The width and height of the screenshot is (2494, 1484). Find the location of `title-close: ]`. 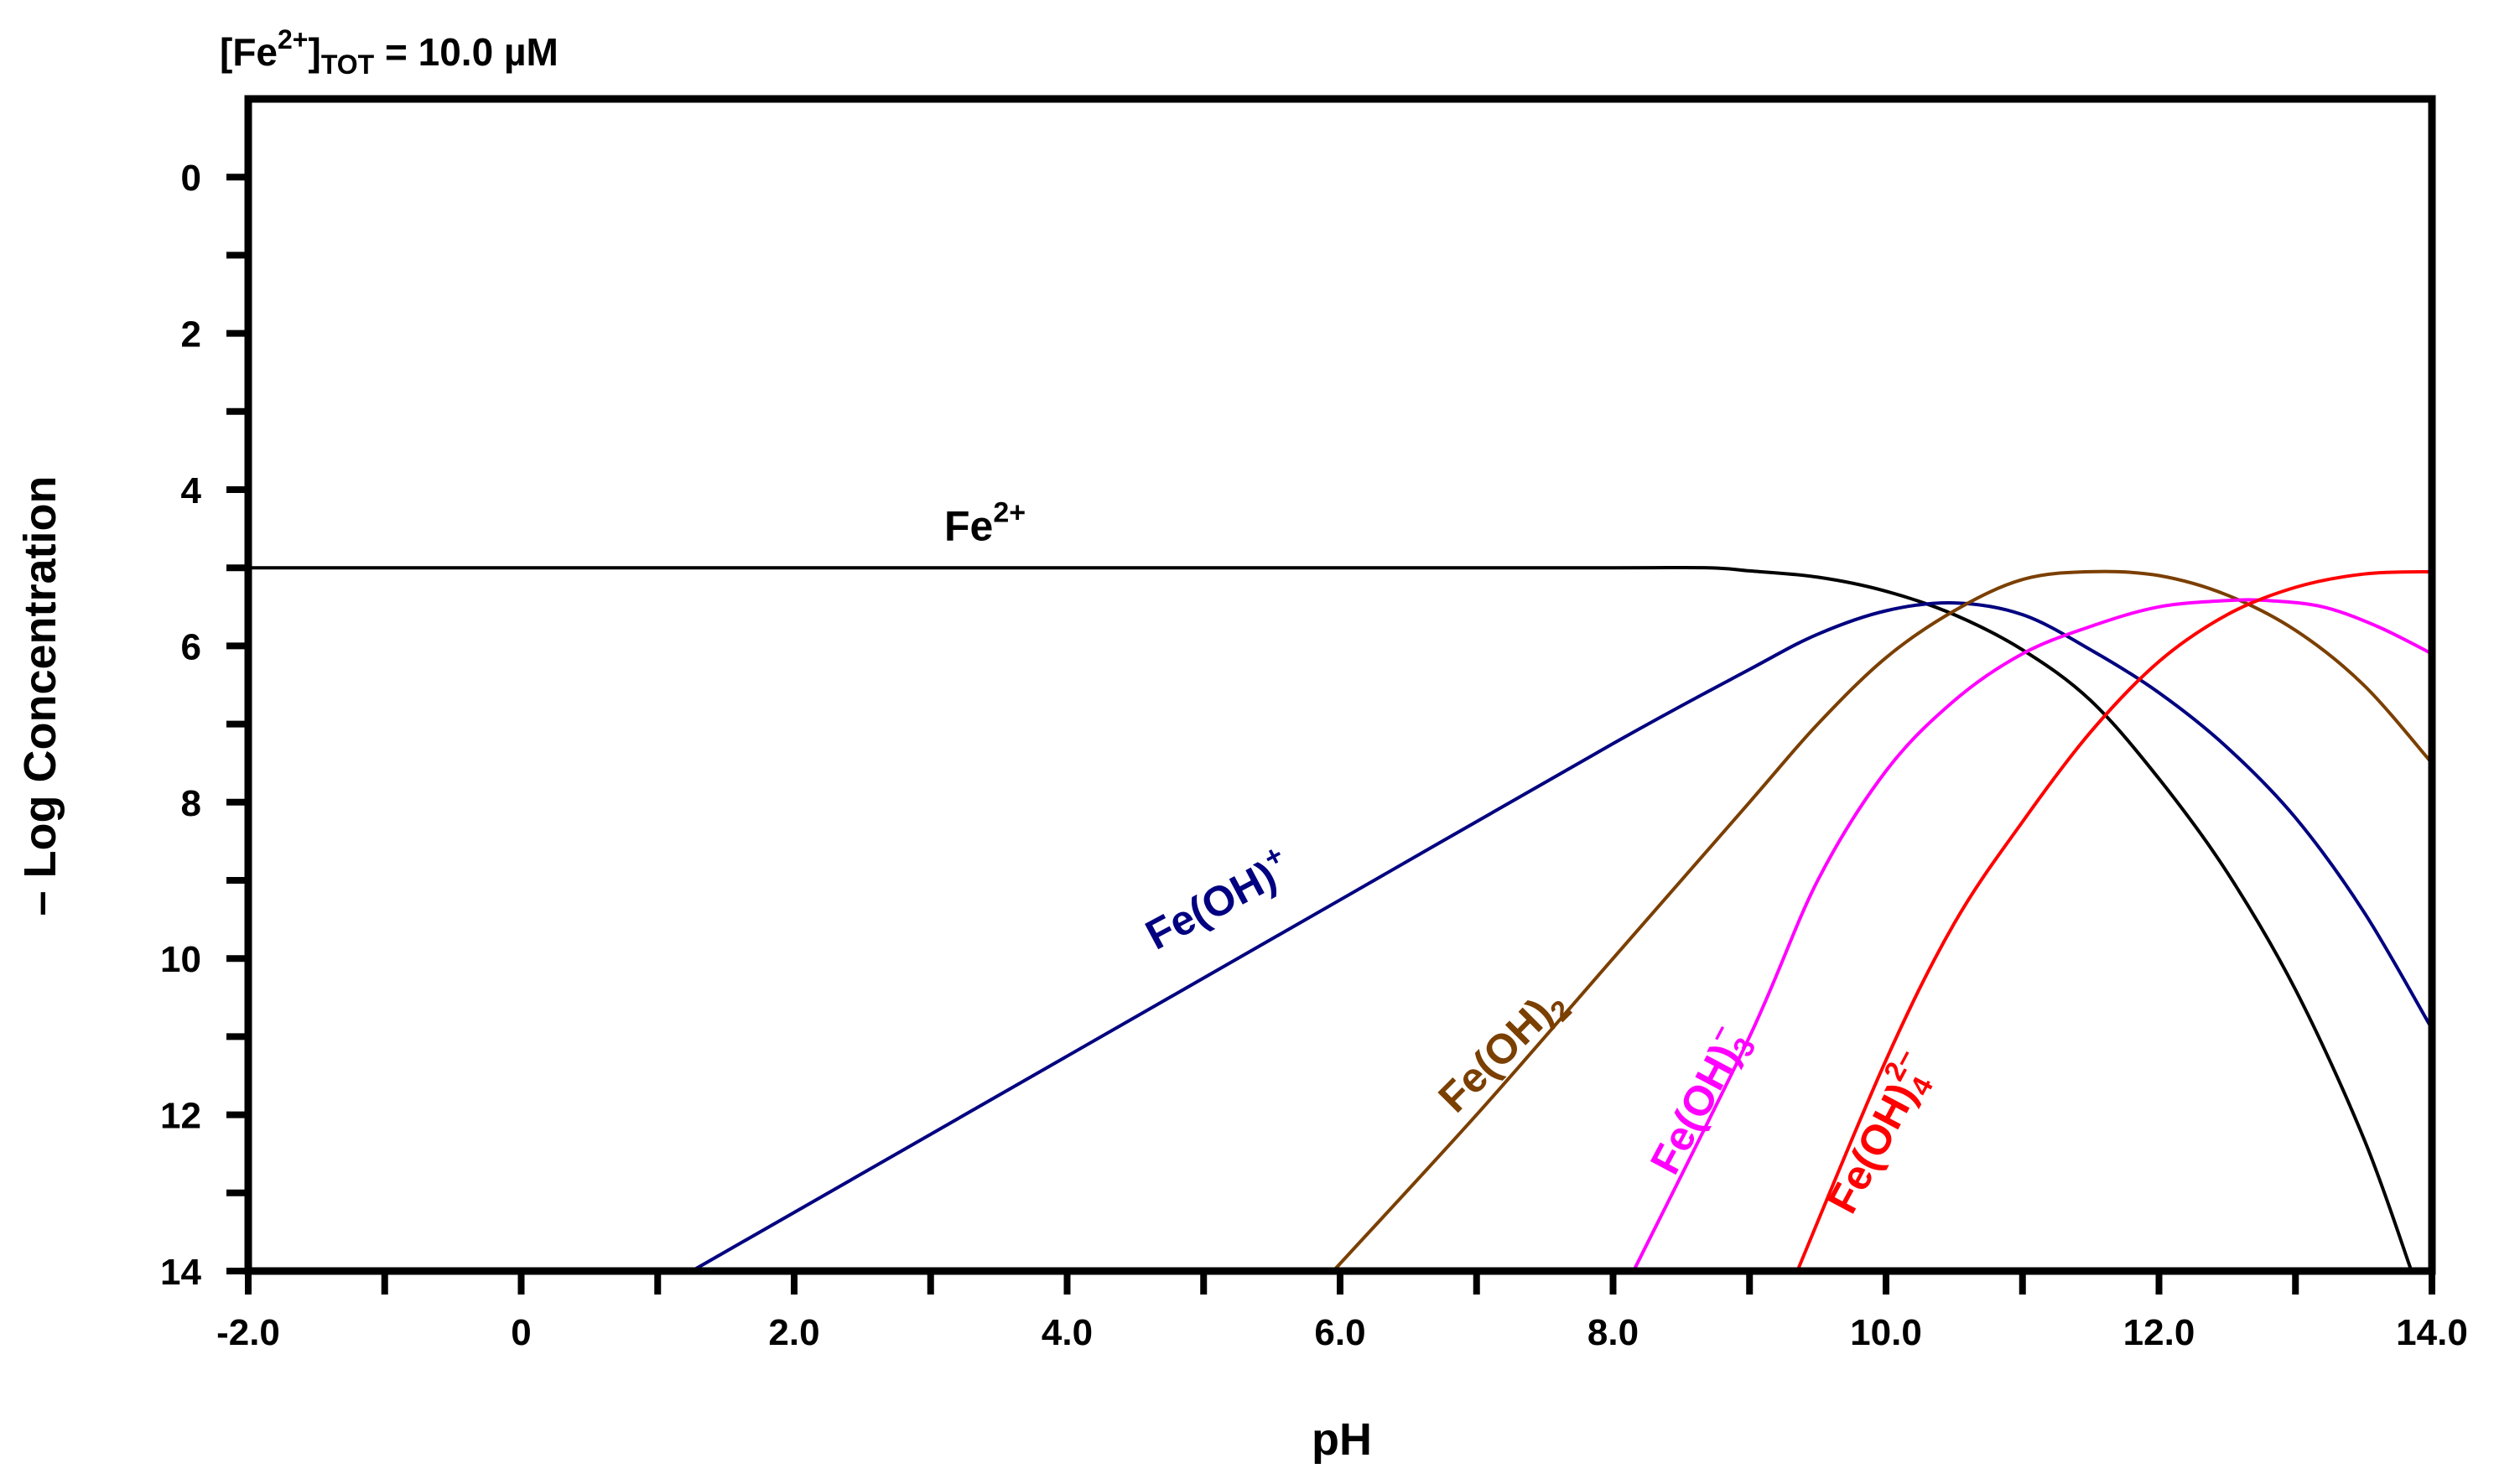

title-close: ] is located at coordinates (314, 52).